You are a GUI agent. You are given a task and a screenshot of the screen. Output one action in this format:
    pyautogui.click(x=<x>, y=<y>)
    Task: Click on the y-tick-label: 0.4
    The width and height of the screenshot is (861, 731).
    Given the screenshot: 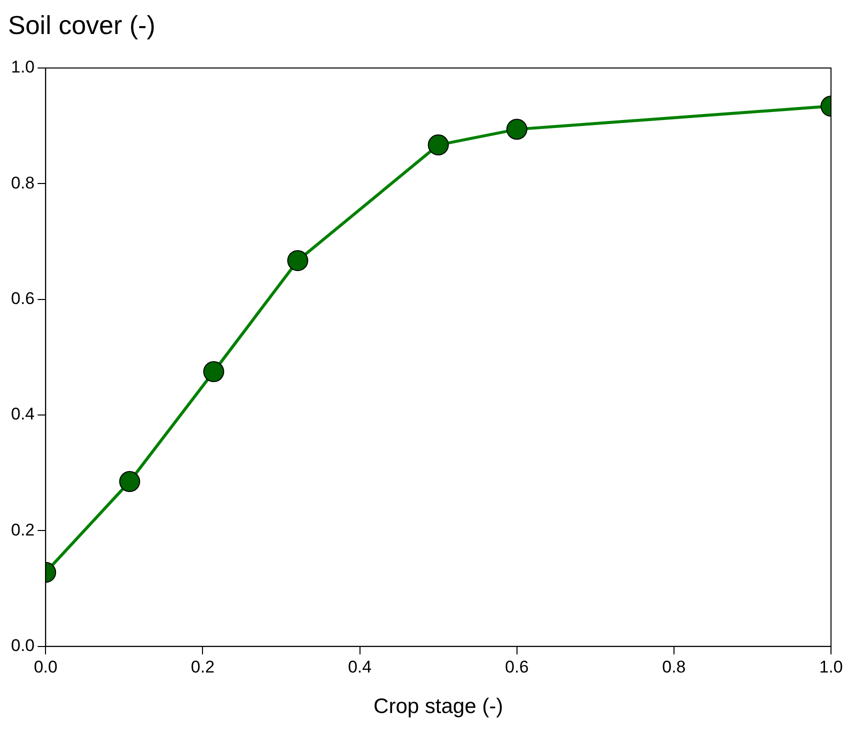 What is the action you would take?
    pyautogui.click(x=22, y=414)
    